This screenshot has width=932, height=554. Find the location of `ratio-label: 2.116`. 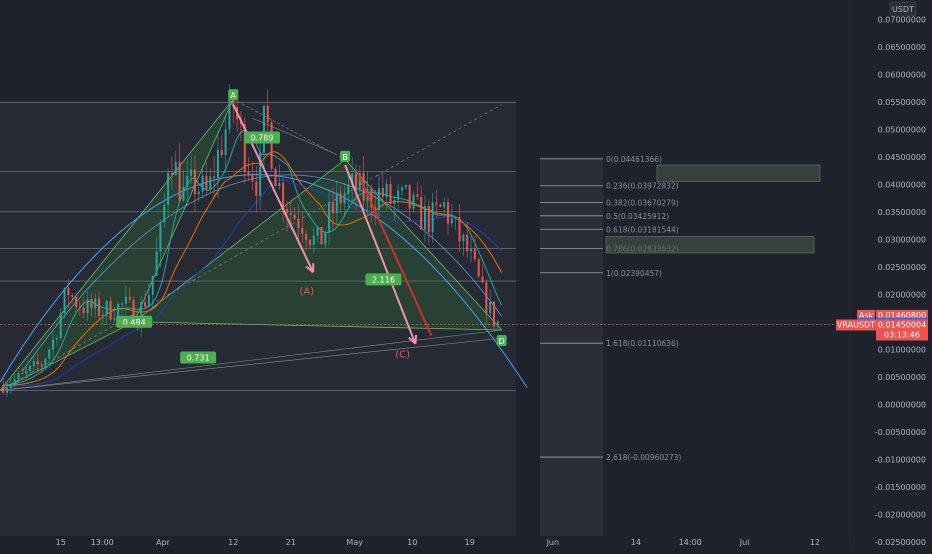

ratio-label: 2.116 is located at coordinates (383, 279).